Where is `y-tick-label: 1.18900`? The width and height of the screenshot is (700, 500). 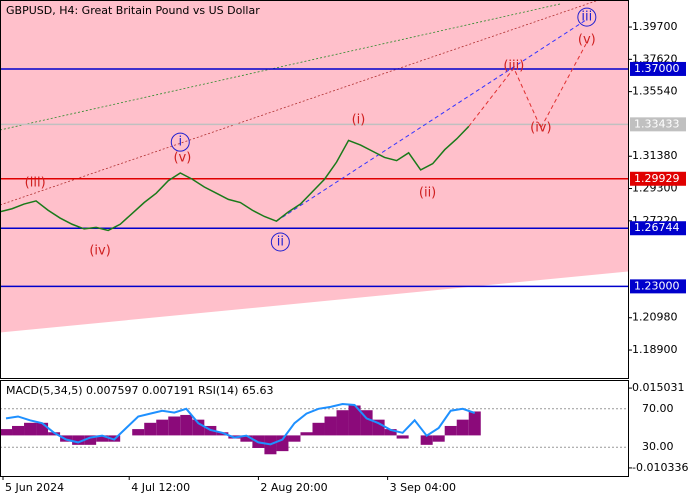
y-tick-label: 1.18900 is located at coordinates (655, 349).